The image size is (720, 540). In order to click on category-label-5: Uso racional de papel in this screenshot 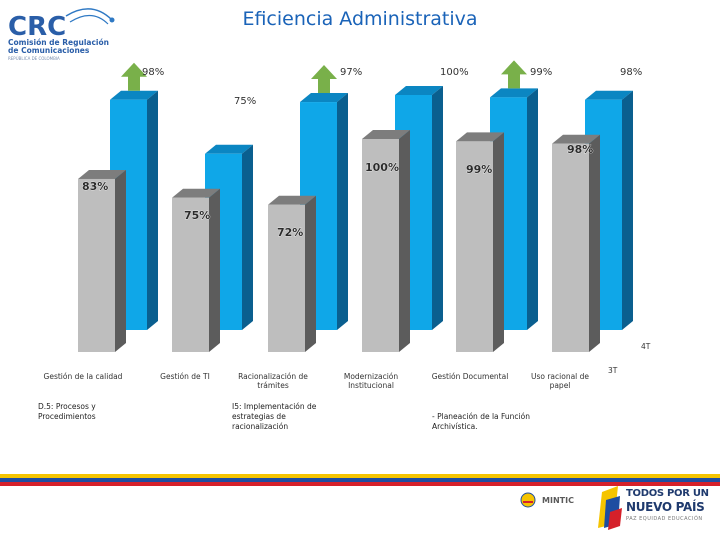, I will do `click(560, 381)`.